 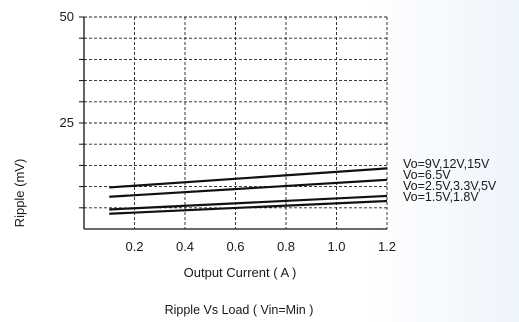 I want to click on series-label: Vo=6.5V, so click(x=427, y=175).